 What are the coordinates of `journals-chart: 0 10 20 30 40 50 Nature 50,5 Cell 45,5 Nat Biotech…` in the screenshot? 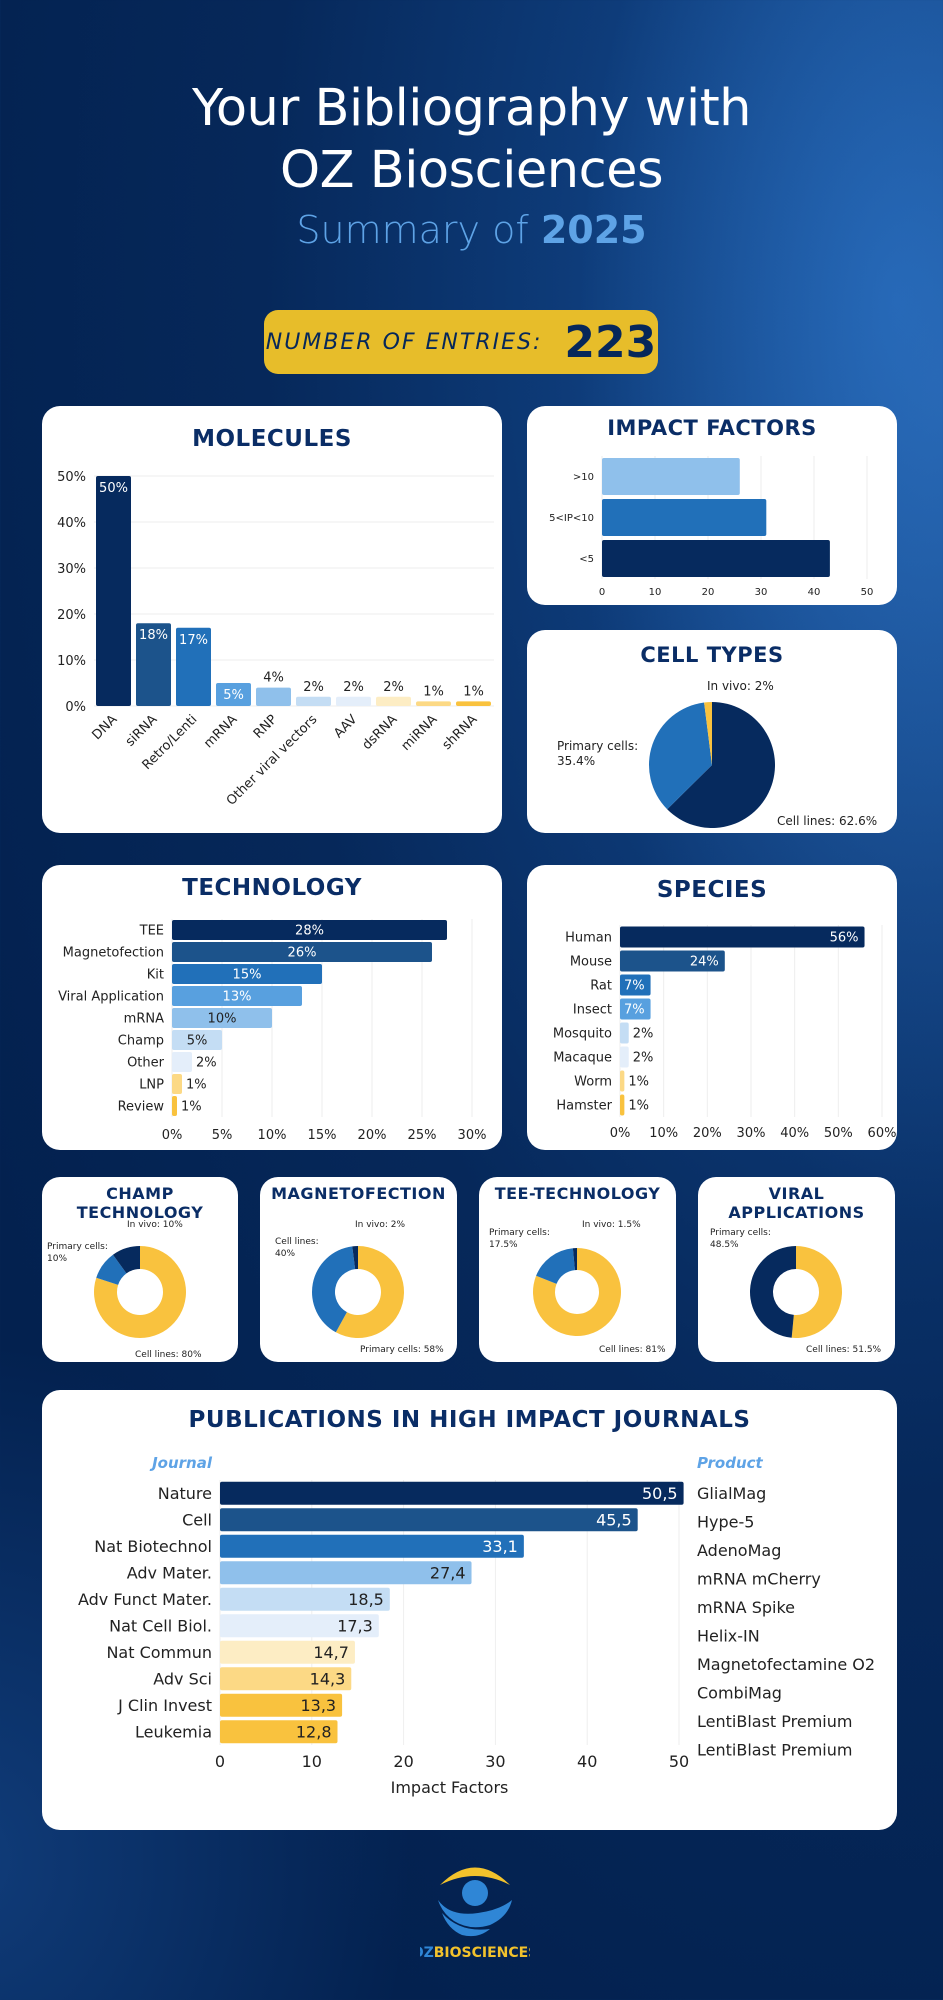 It's located at (476, 1625).